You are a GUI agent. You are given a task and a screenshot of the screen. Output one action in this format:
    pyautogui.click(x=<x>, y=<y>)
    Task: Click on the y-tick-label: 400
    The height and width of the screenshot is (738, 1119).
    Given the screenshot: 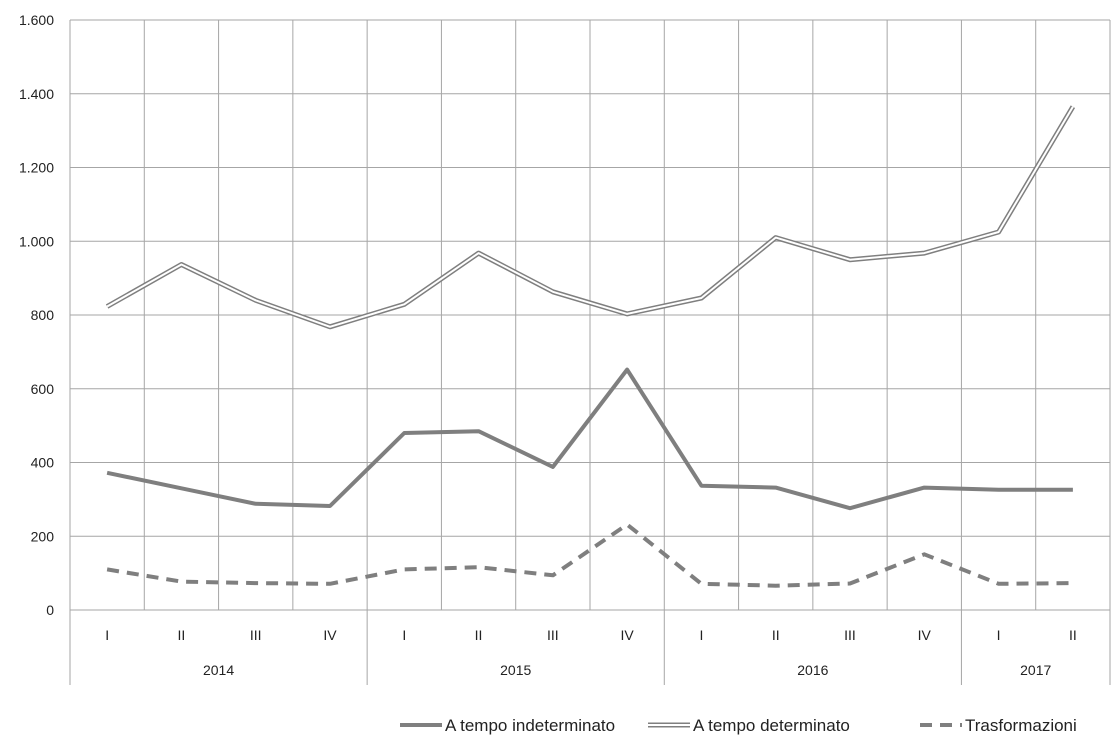 What is the action you would take?
    pyautogui.click(x=43, y=463)
    